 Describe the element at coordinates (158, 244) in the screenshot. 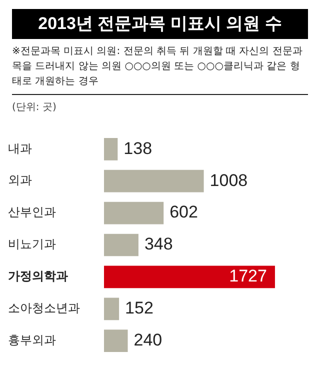

I see `data-label: 348` at that location.